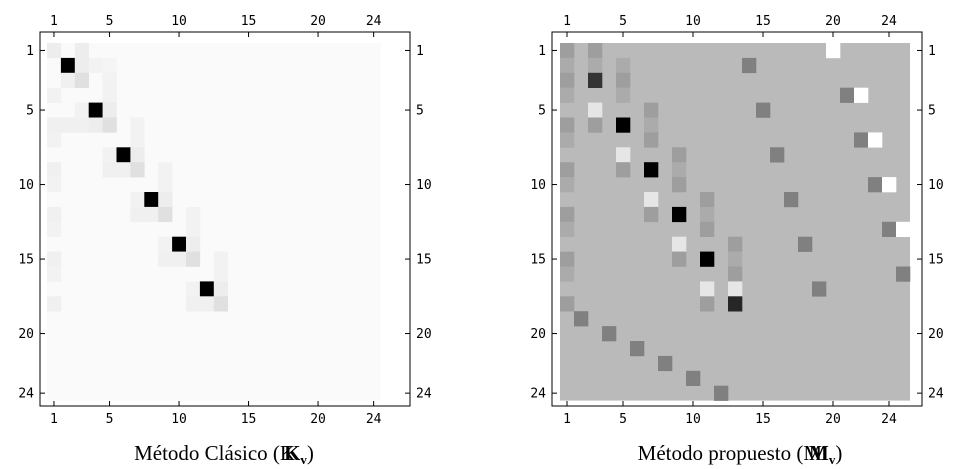  What do you see at coordinates (538, 334) in the screenshot?
I see `y-tick-label-left: 20` at bounding box center [538, 334].